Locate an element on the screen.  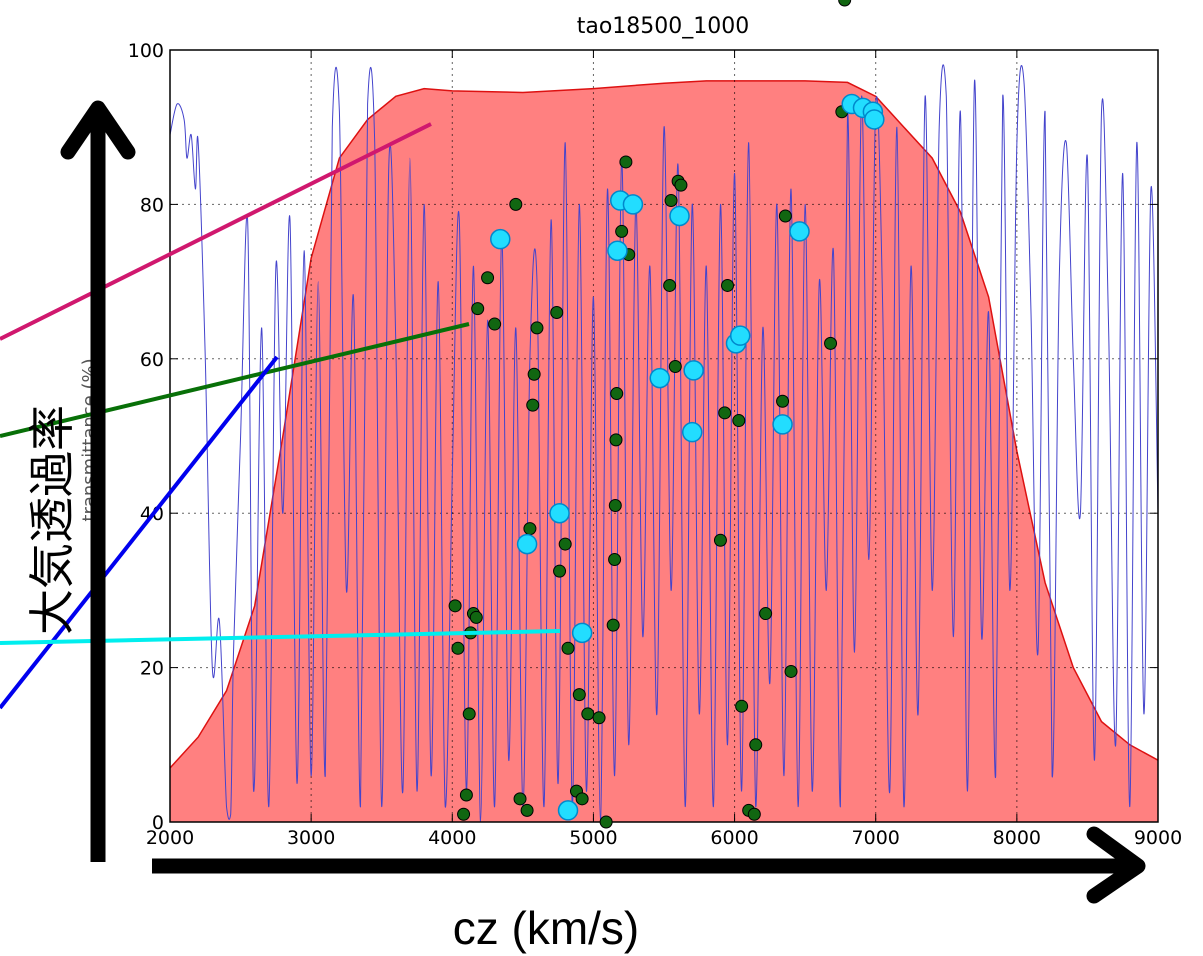
x-tick-label: 9000 is located at coordinates (1158, 838).